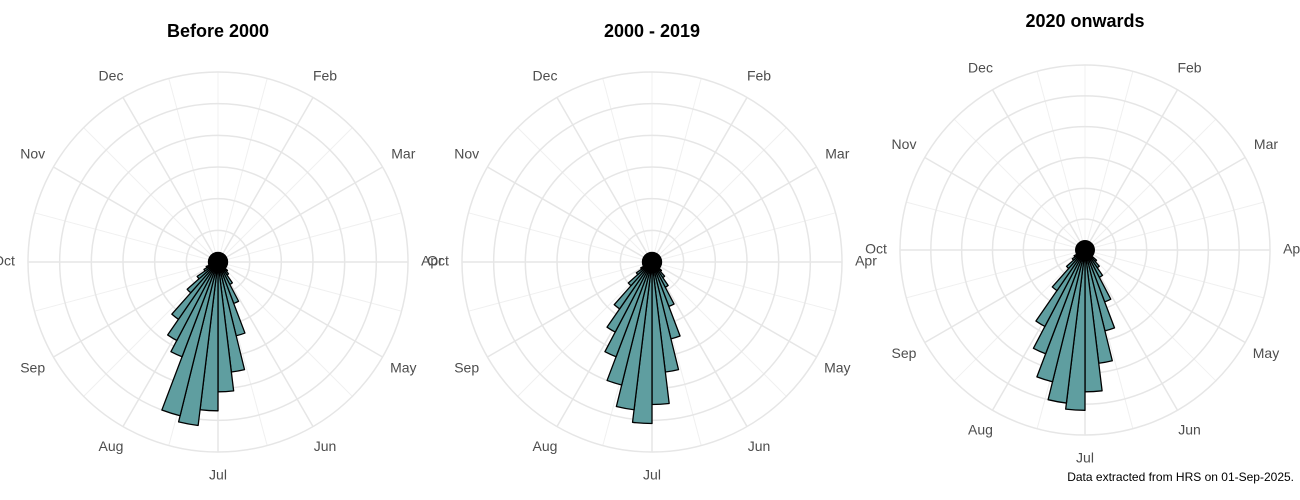 The height and width of the screenshot is (500, 1300). What do you see at coordinates (1084, 21) in the screenshot?
I see `panel-title: 2020 onwards` at bounding box center [1084, 21].